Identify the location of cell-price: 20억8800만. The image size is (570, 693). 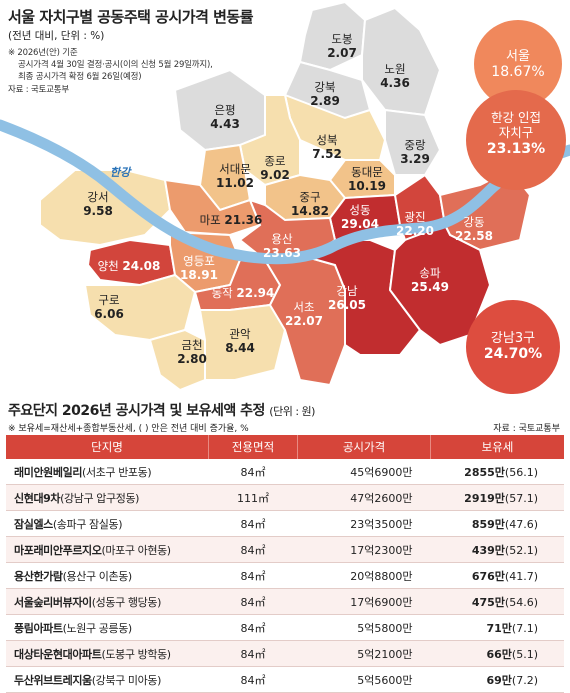
(364, 575).